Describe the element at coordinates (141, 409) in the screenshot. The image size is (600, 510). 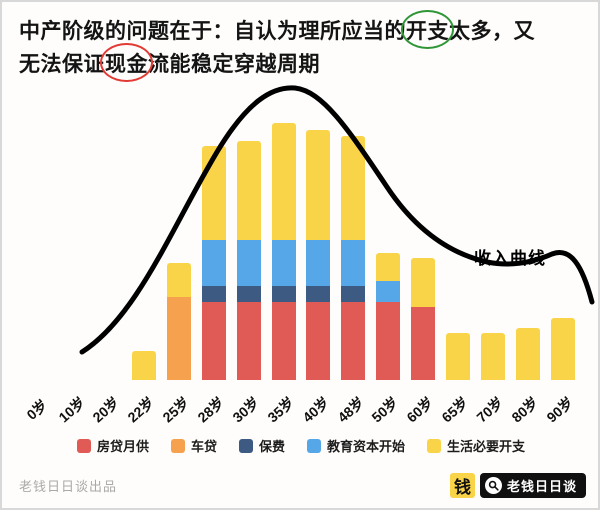
I see `x-axis-label: 22岁` at that location.